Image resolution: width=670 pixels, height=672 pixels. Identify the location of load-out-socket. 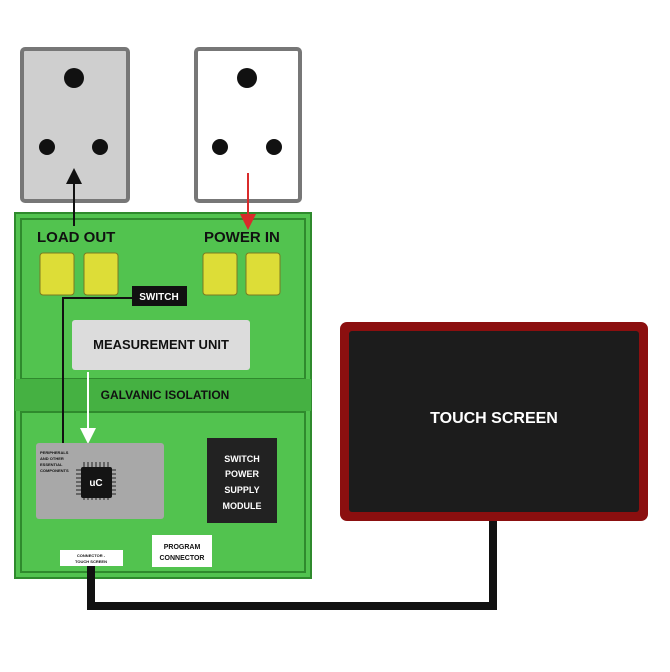
(75, 125).